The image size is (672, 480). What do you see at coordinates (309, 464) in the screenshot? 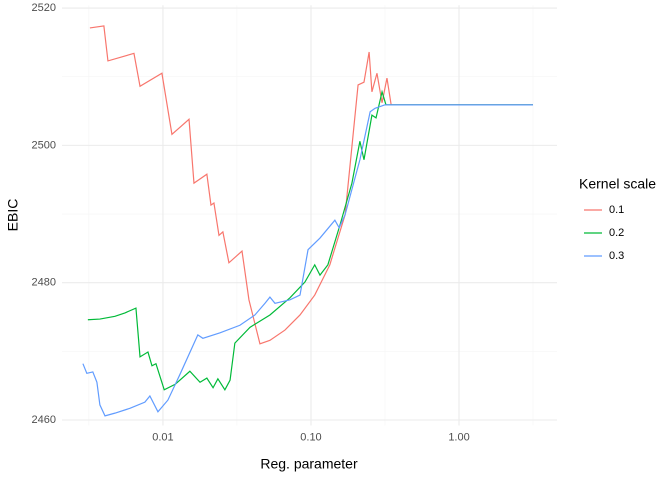
I see `x-axis-title: Reg. parameter` at bounding box center [309, 464].